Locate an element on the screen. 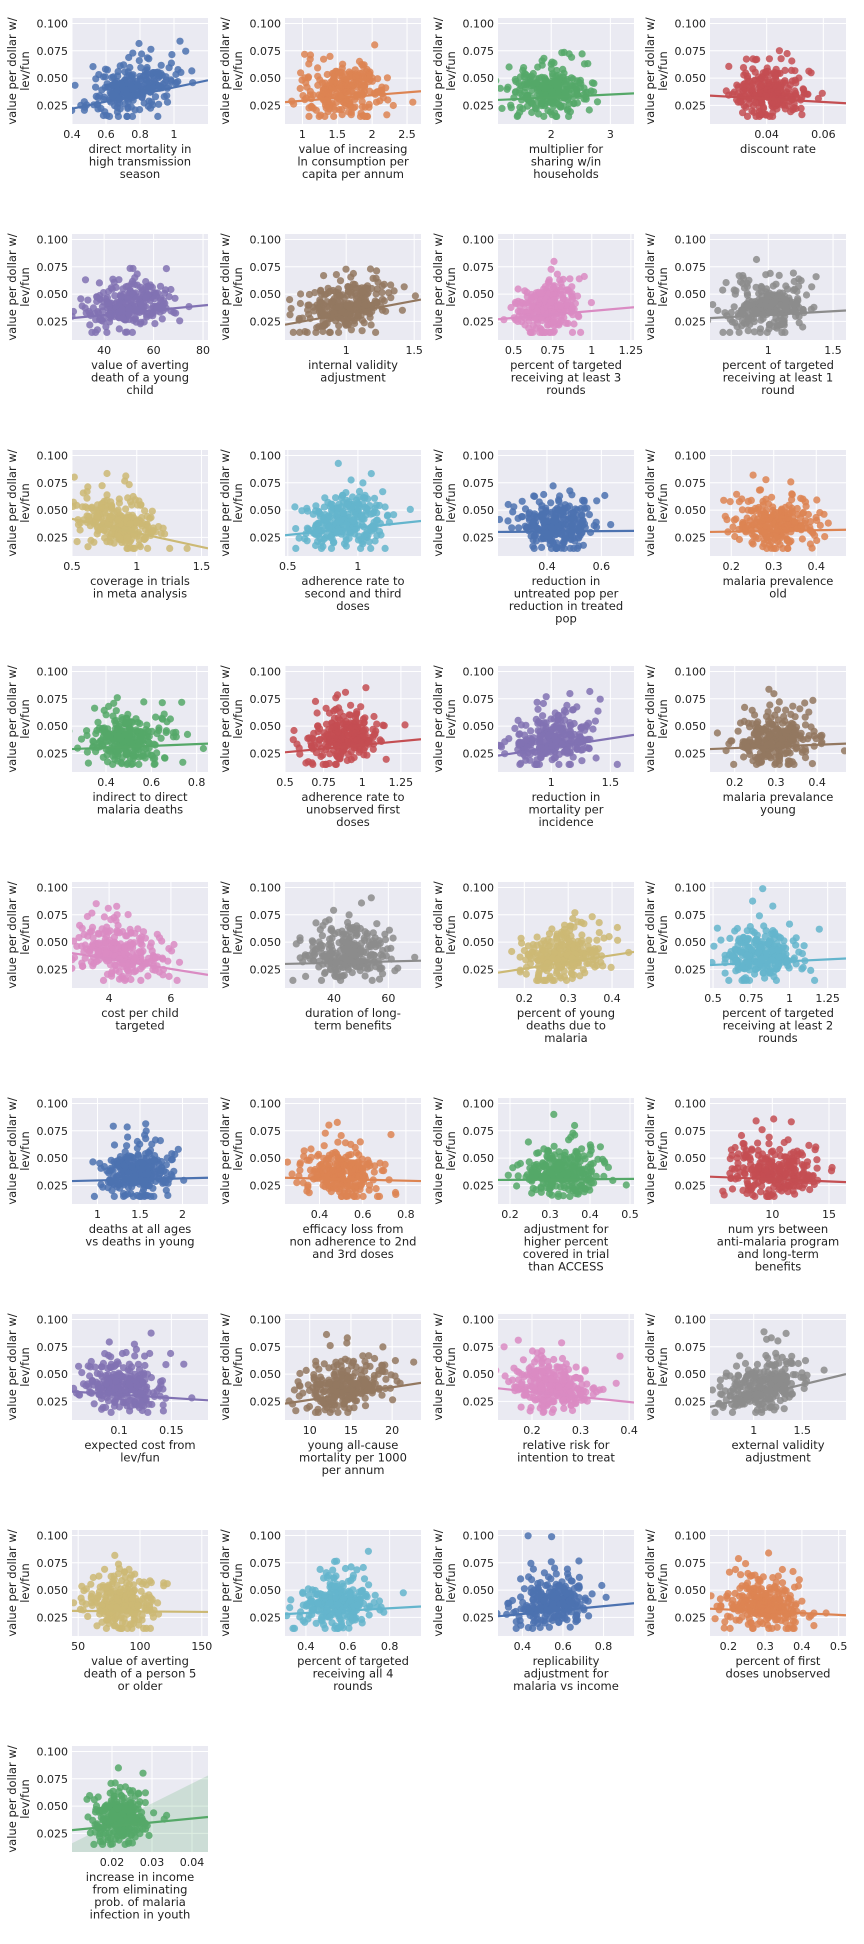  x-tick-label: 3 is located at coordinates (610, 134).